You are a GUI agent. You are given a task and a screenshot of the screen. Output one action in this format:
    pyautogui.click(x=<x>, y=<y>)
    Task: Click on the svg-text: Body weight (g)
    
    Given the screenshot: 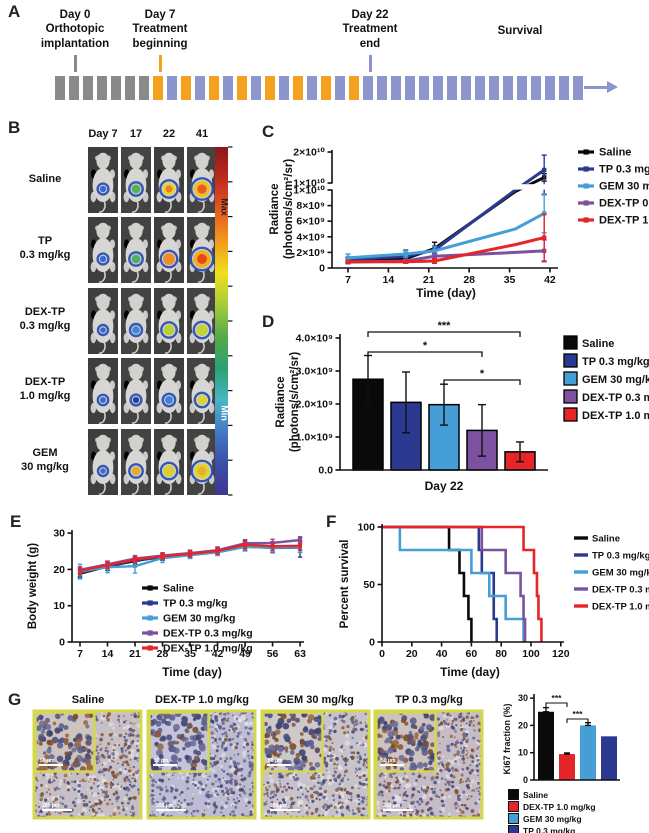 What is the action you would take?
    pyautogui.click(x=33, y=586)
    